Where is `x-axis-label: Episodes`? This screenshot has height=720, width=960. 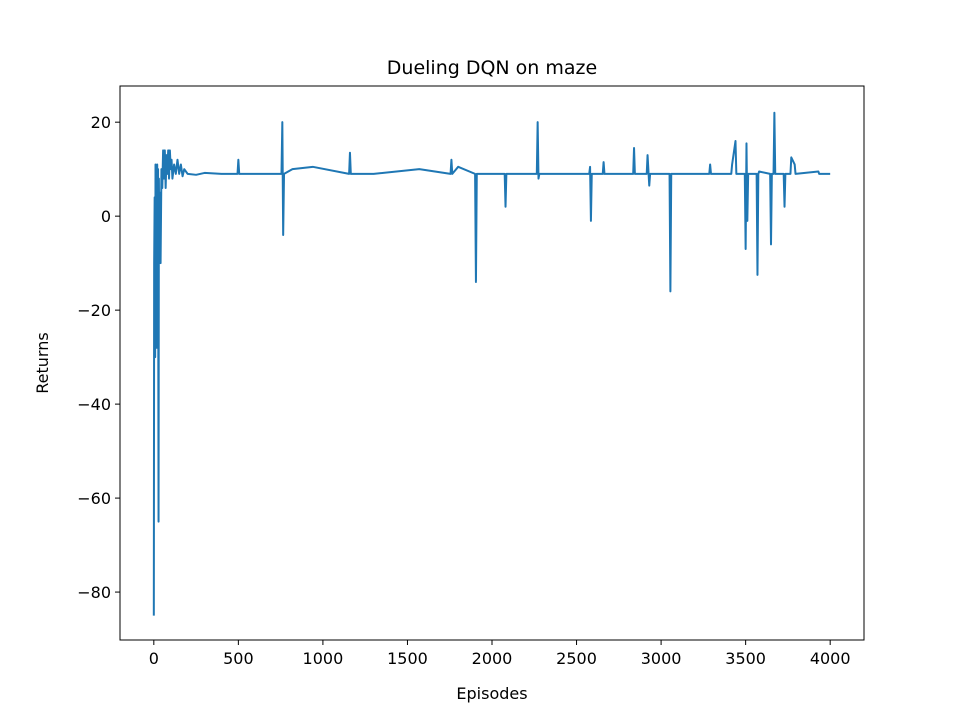
x-axis-label: Episodes is located at coordinates (491, 693).